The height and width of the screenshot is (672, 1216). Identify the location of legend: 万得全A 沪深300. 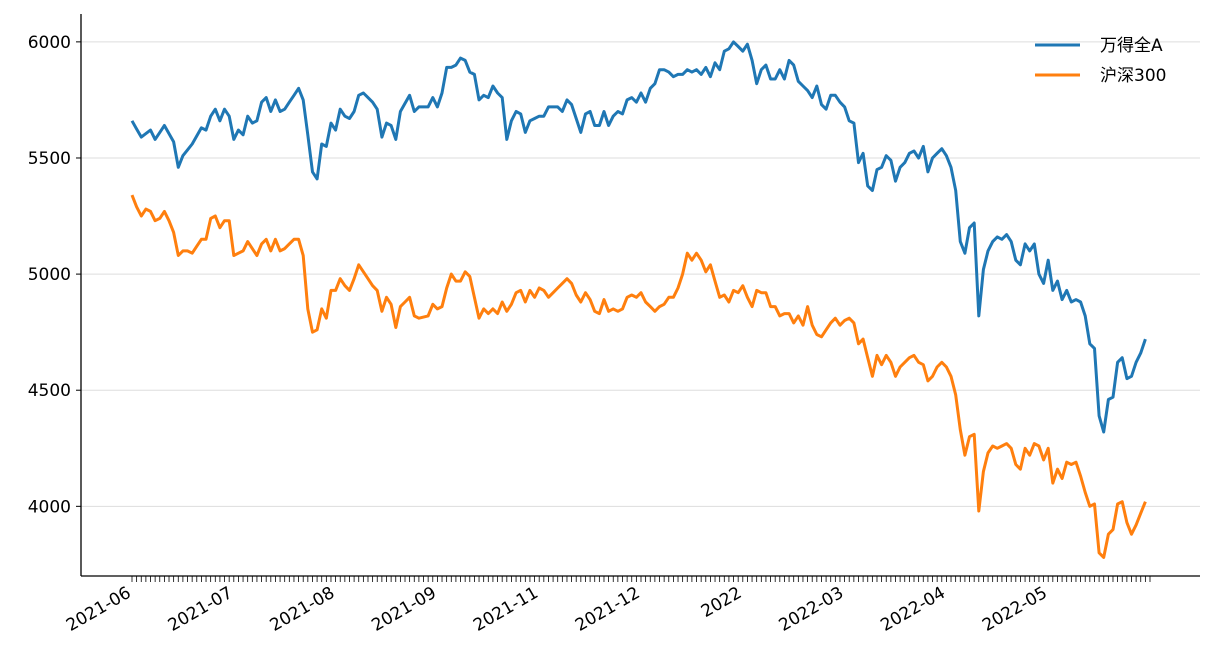
(1100, 61).